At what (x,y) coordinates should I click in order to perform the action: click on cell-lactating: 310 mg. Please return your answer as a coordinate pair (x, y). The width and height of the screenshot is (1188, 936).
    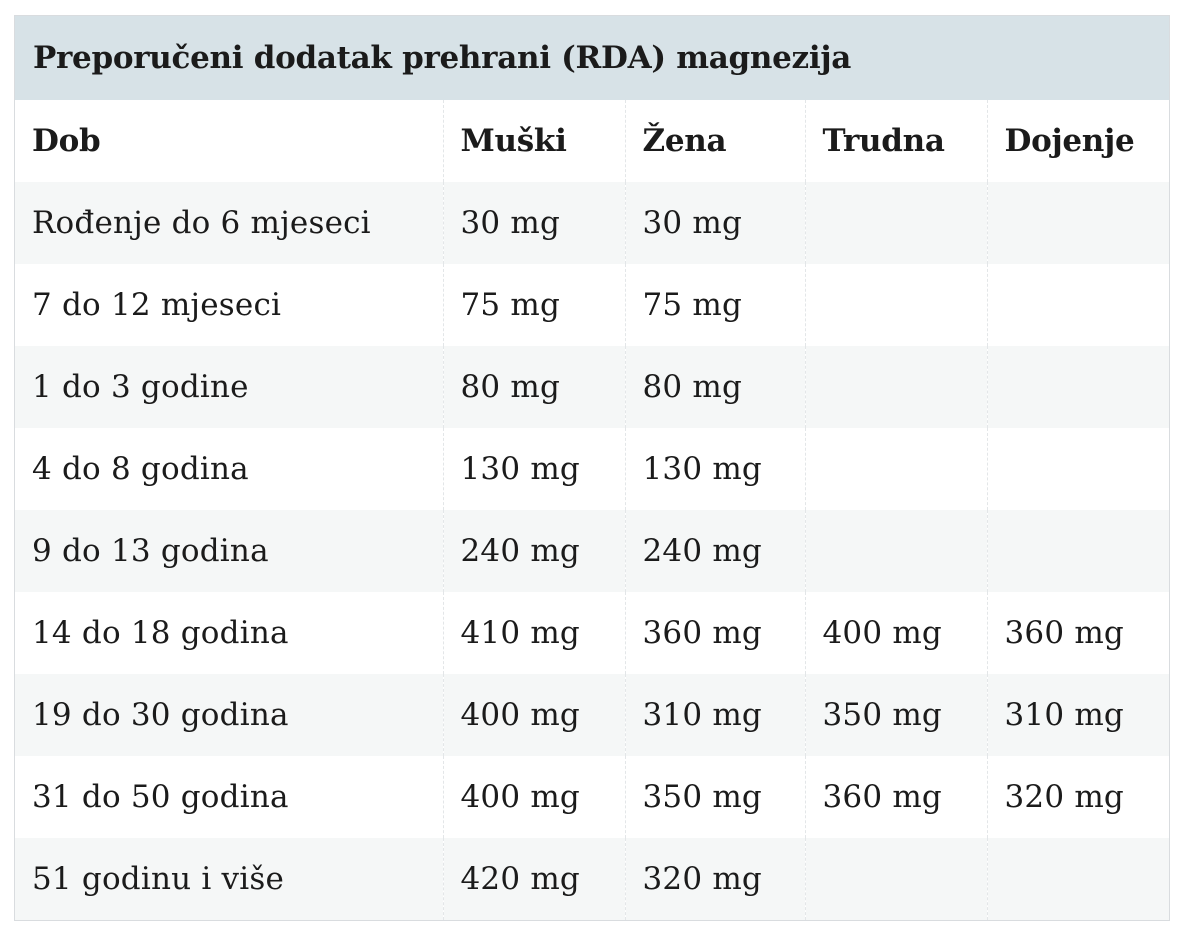
    Looking at the image, I should click on (1077, 715).